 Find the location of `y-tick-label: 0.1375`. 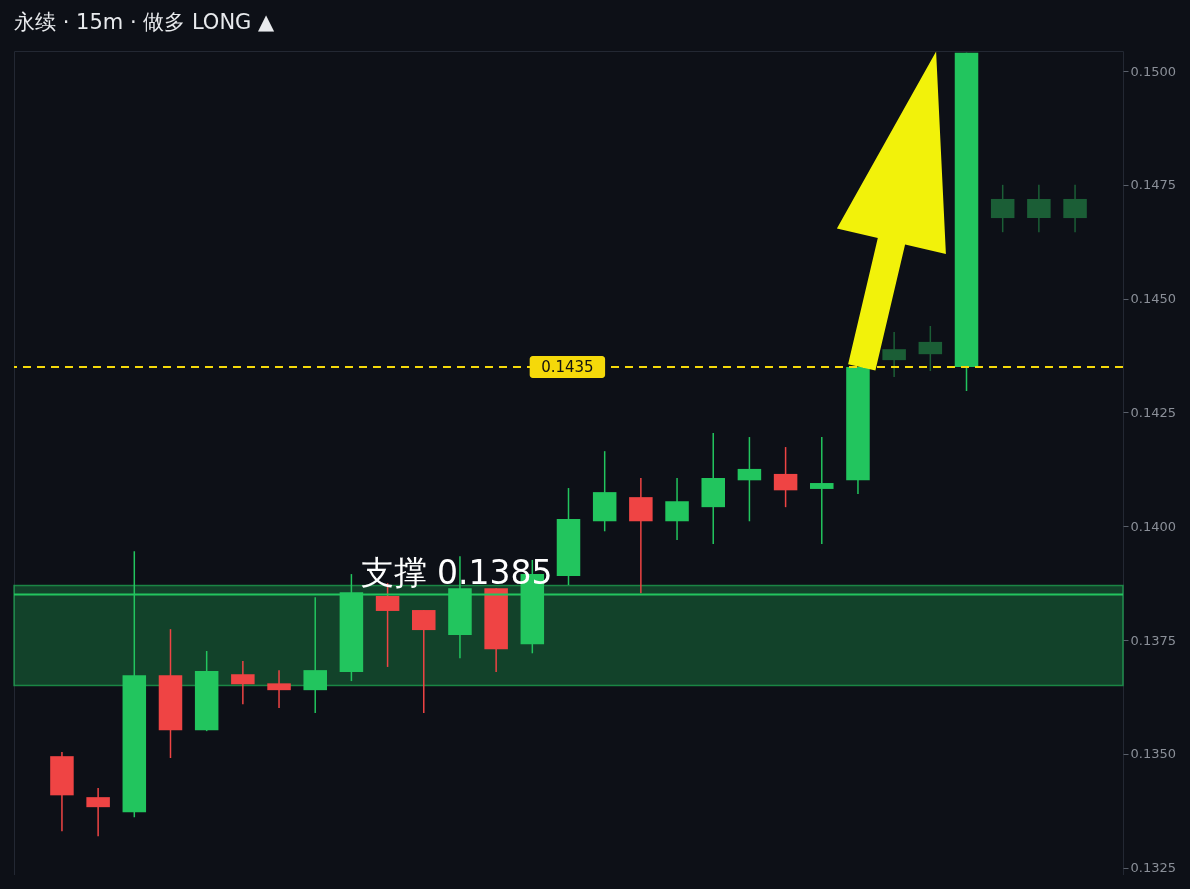

y-tick-label: 0.1375 is located at coordinates (1153, 640).